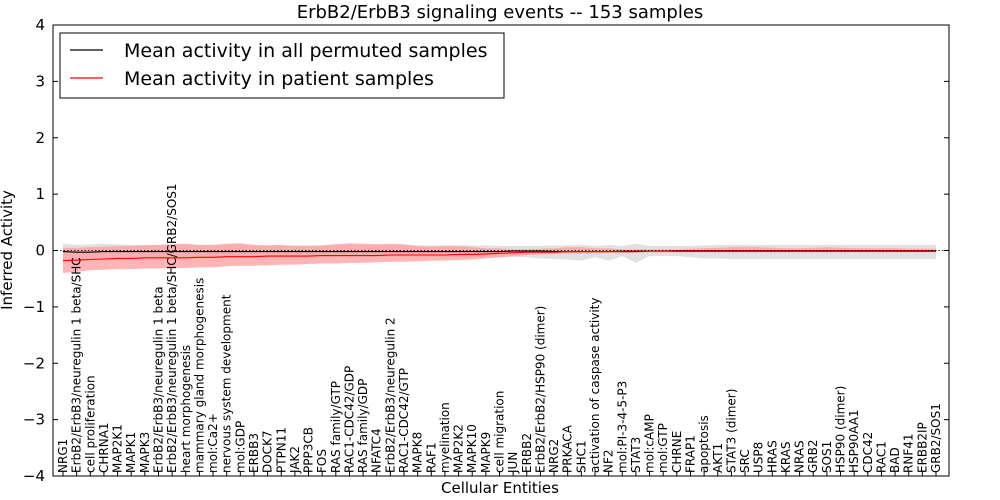 The image size is (1000, 500). Describe the element at coordinates (759, 457) in the screenshot. I see `x-tick-label: USP8` at that location.